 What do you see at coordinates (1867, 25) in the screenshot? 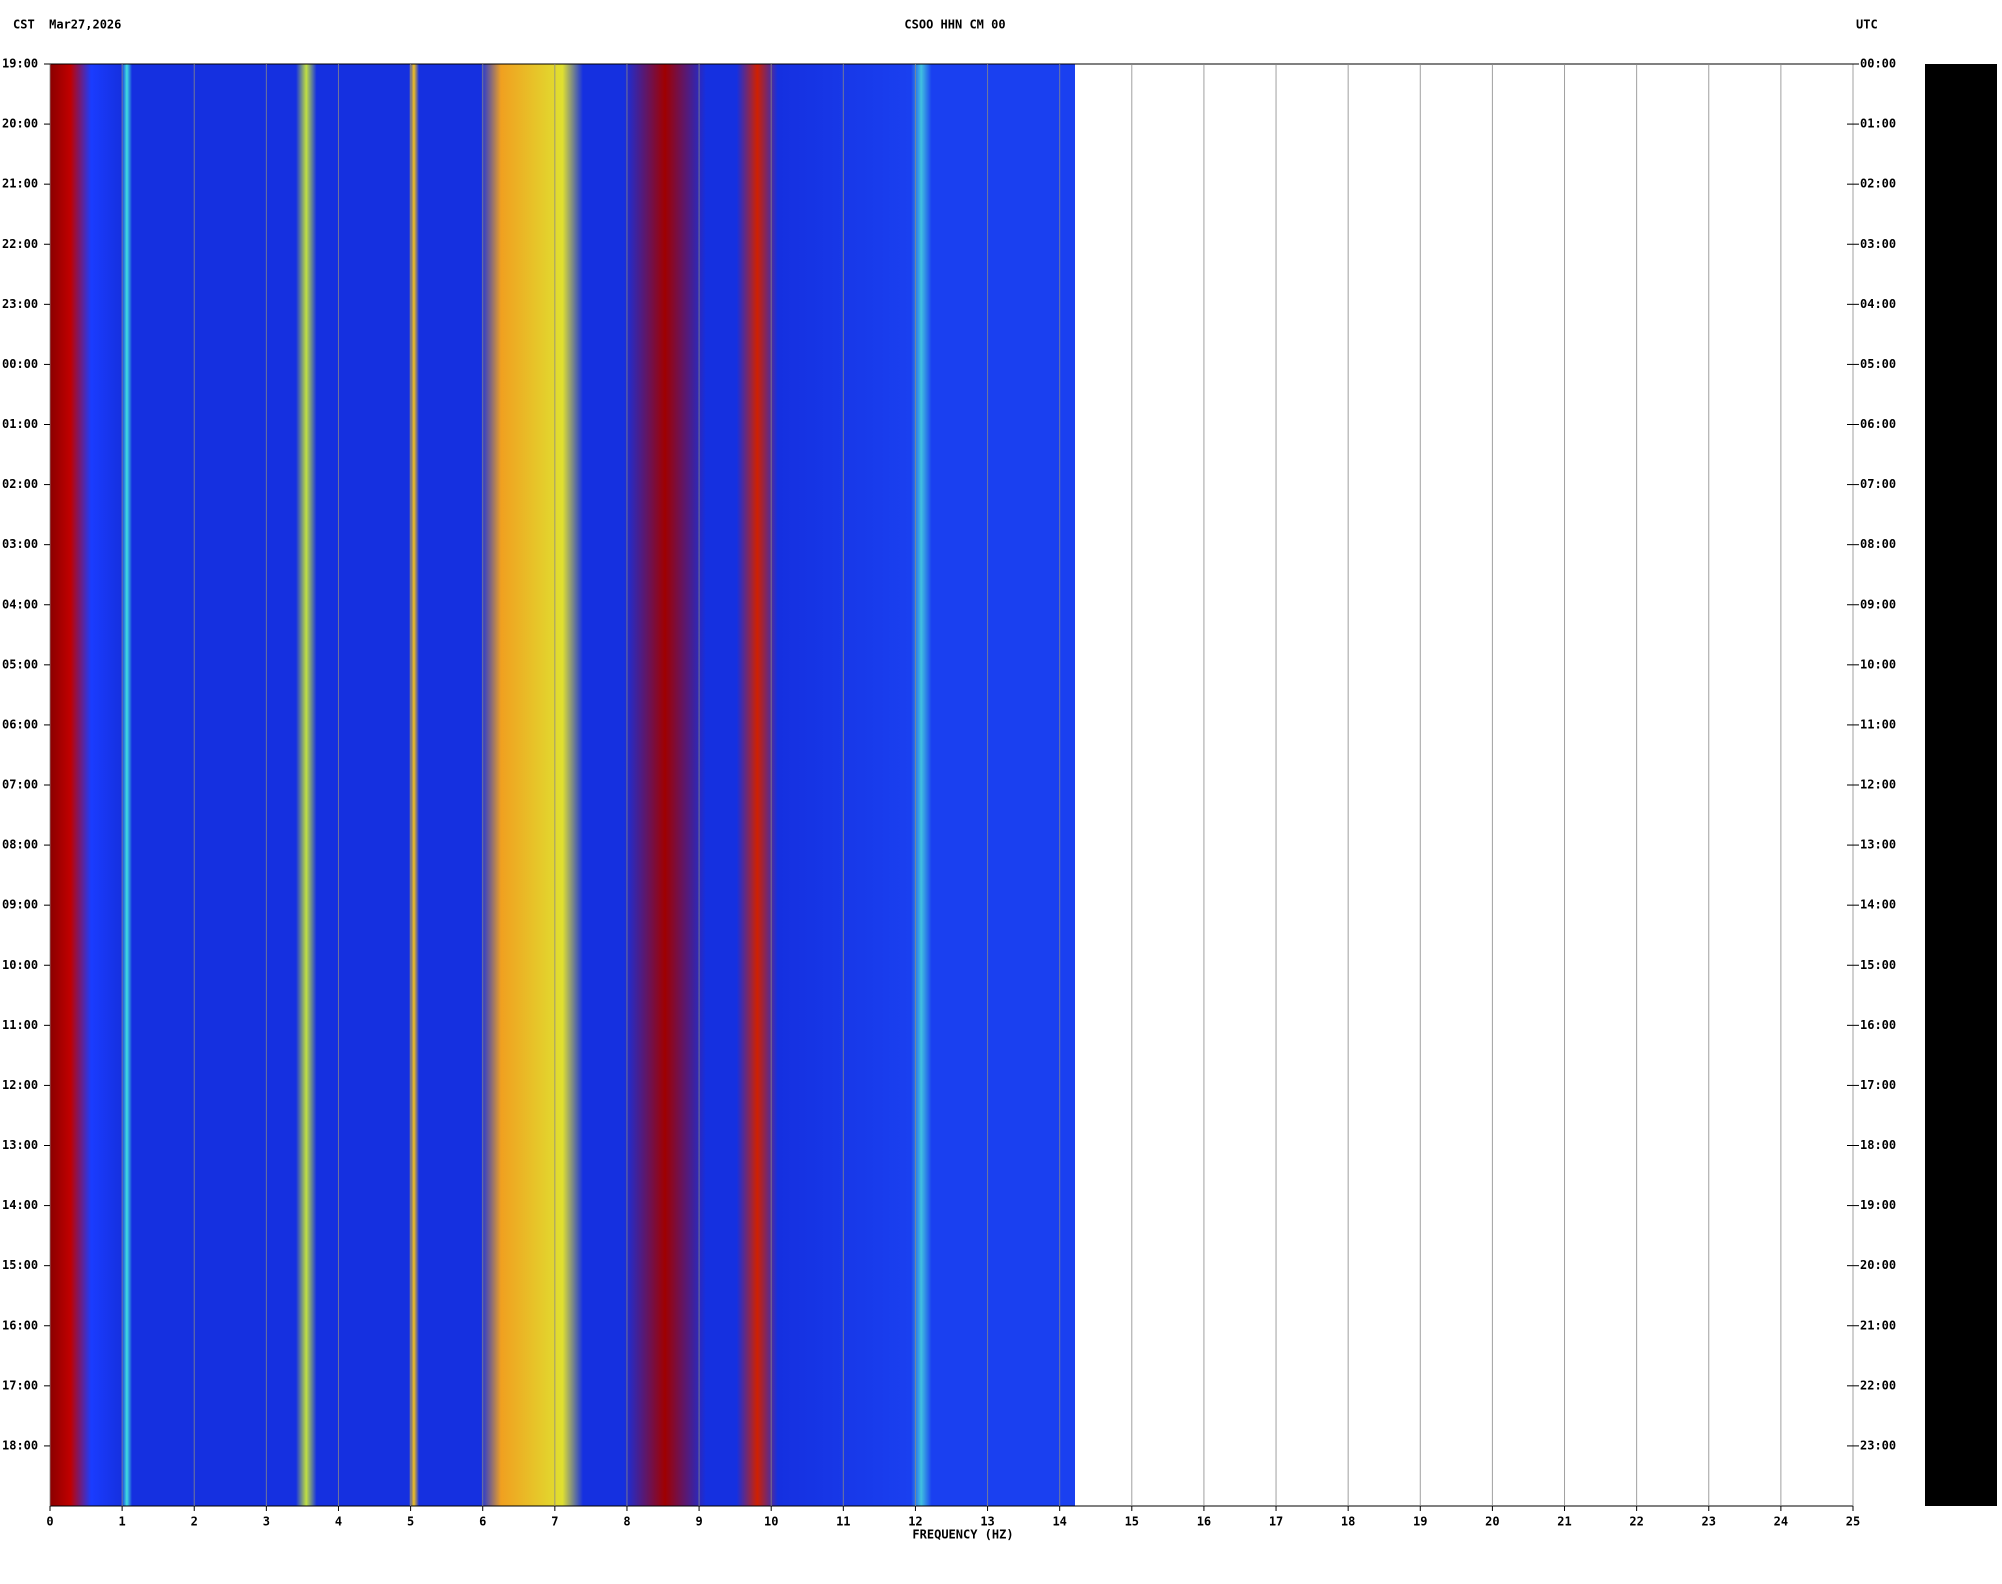
I see `right-header: UTC` at bounding box center [1867, 25].